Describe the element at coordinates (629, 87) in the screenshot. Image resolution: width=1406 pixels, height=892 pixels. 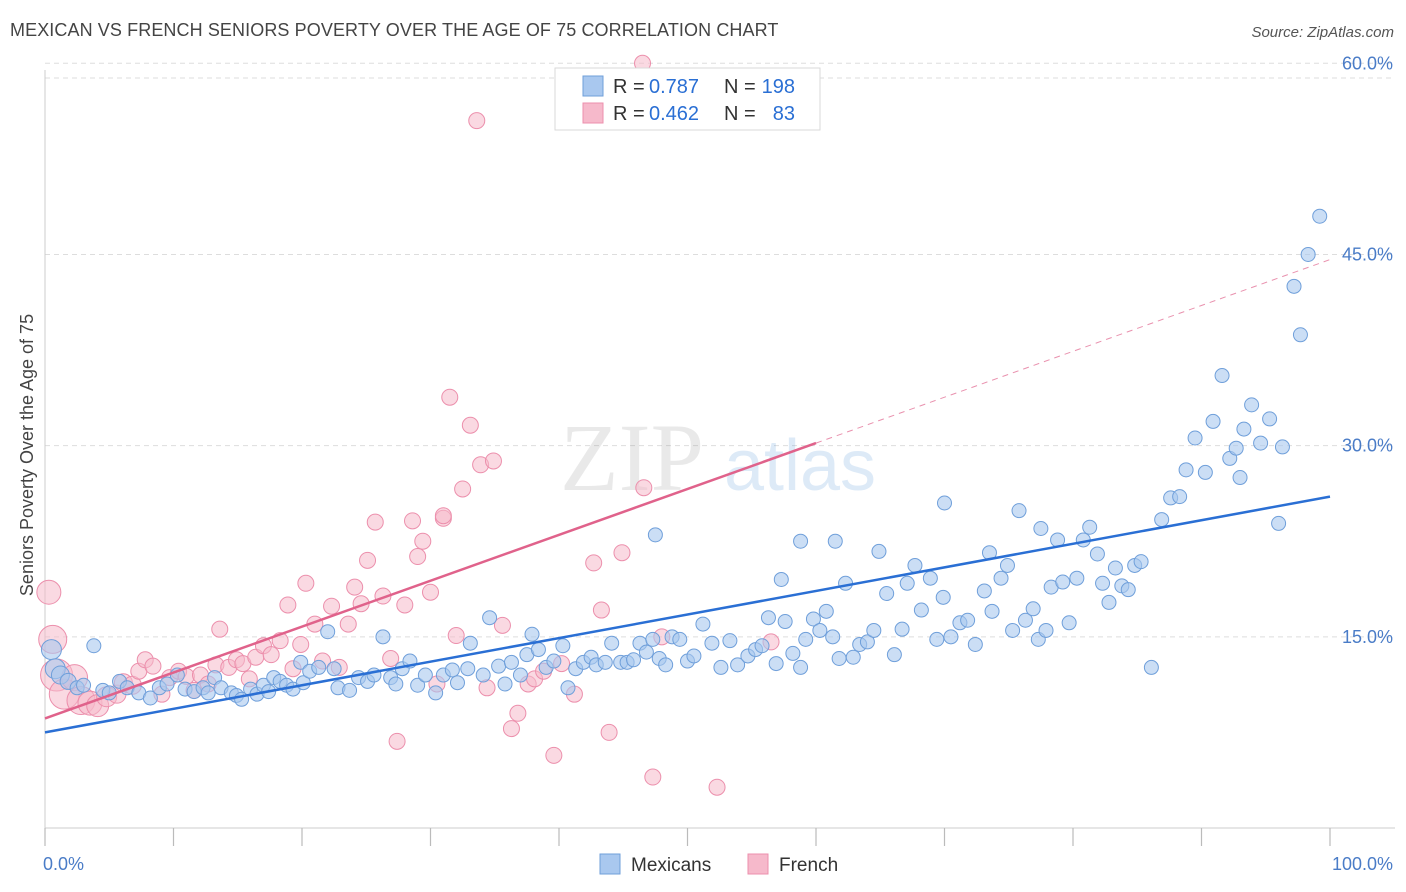
I see `legend-r-label-1: R =` at that location.